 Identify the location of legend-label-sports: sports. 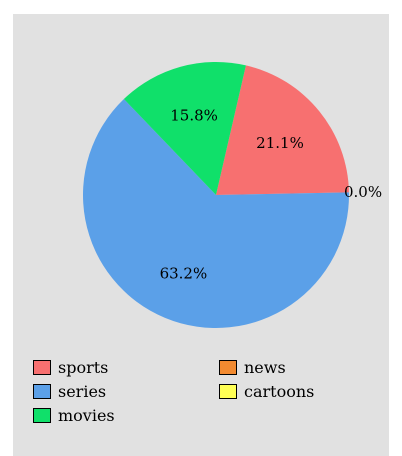
(83, 367).